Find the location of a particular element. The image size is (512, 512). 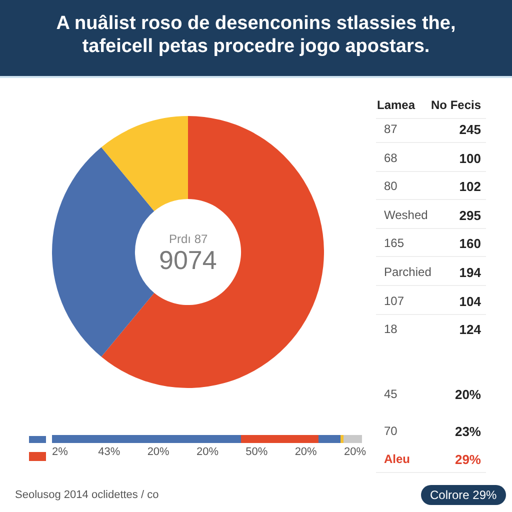

text: 160 is located at coordinates (470, 244).